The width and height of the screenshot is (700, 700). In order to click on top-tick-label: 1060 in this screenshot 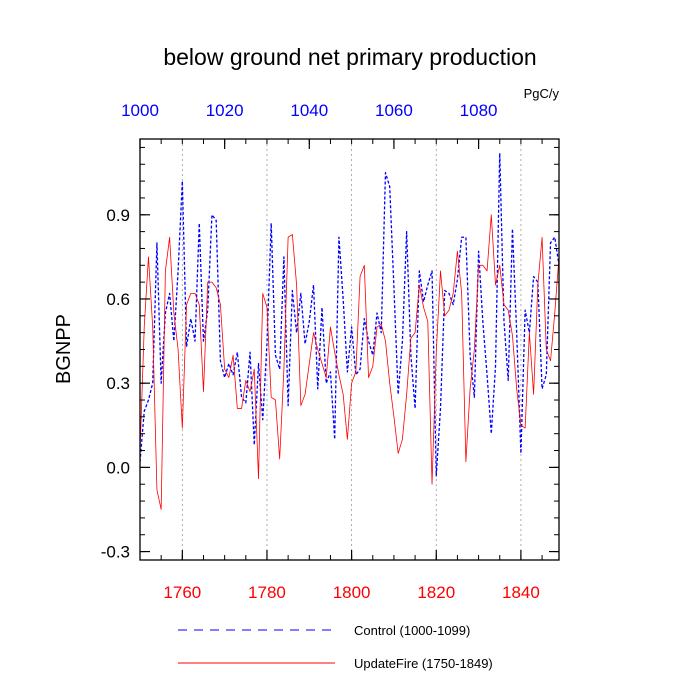, I will do `click(394, 110)`.